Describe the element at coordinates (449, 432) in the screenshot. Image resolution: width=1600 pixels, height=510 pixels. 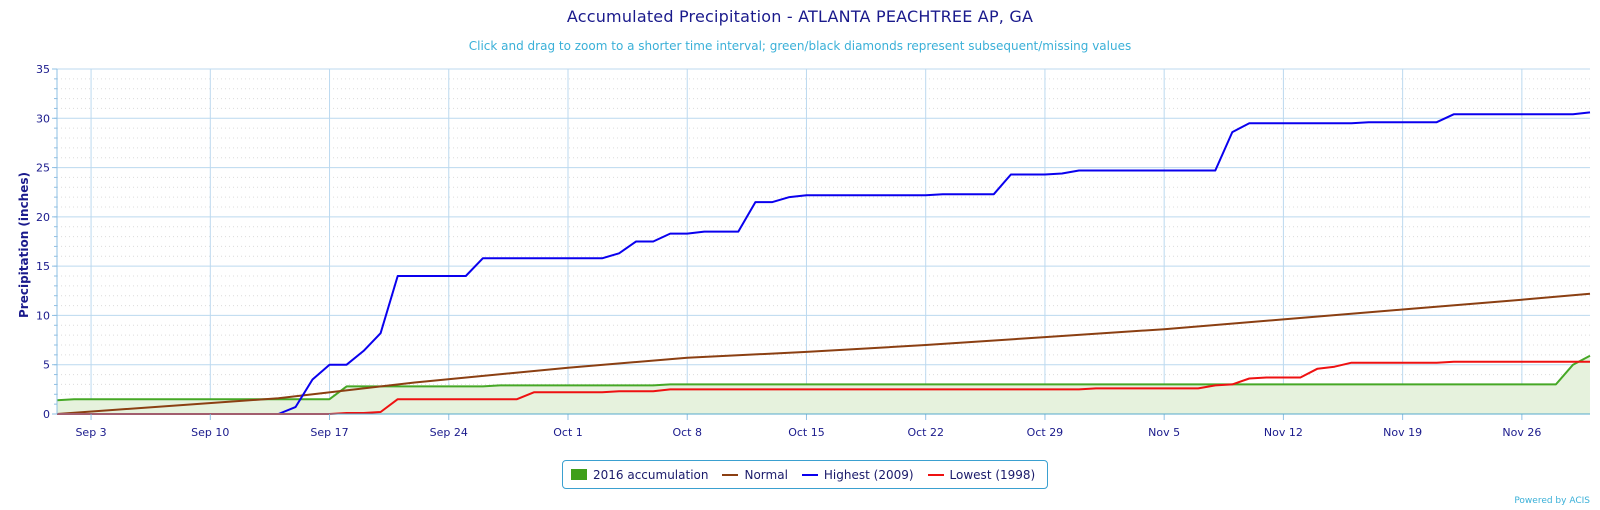
I see `x-tick-label: Sep 24` at that location.